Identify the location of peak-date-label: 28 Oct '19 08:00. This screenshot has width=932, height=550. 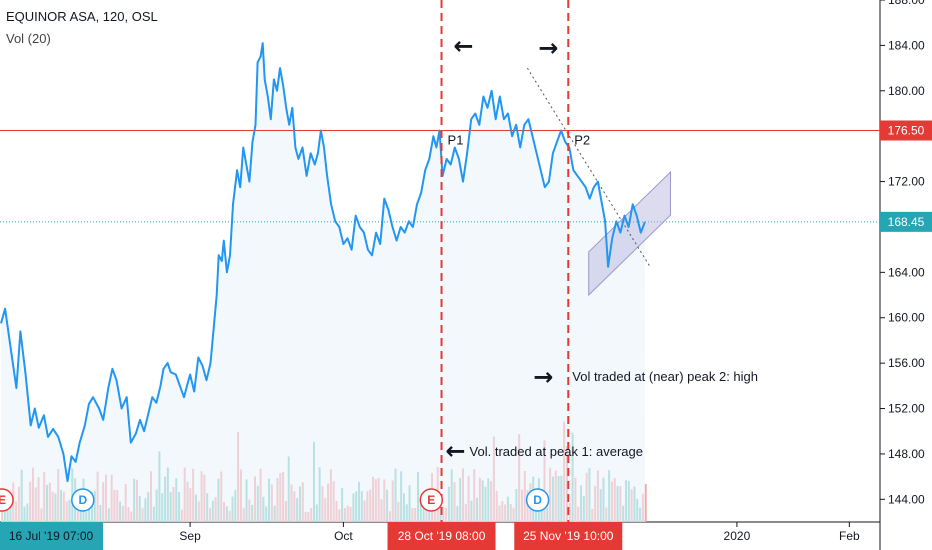
(442, 536).